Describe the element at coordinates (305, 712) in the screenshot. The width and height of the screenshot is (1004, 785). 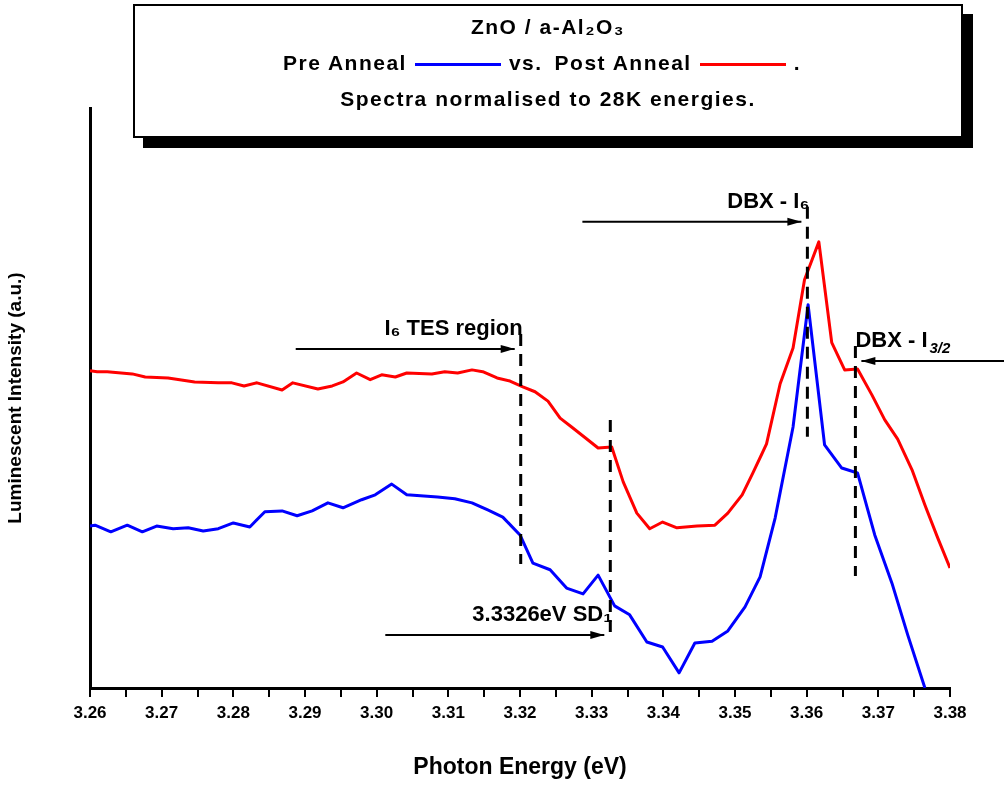
I see `x-tick-label: 3.29` at that location.